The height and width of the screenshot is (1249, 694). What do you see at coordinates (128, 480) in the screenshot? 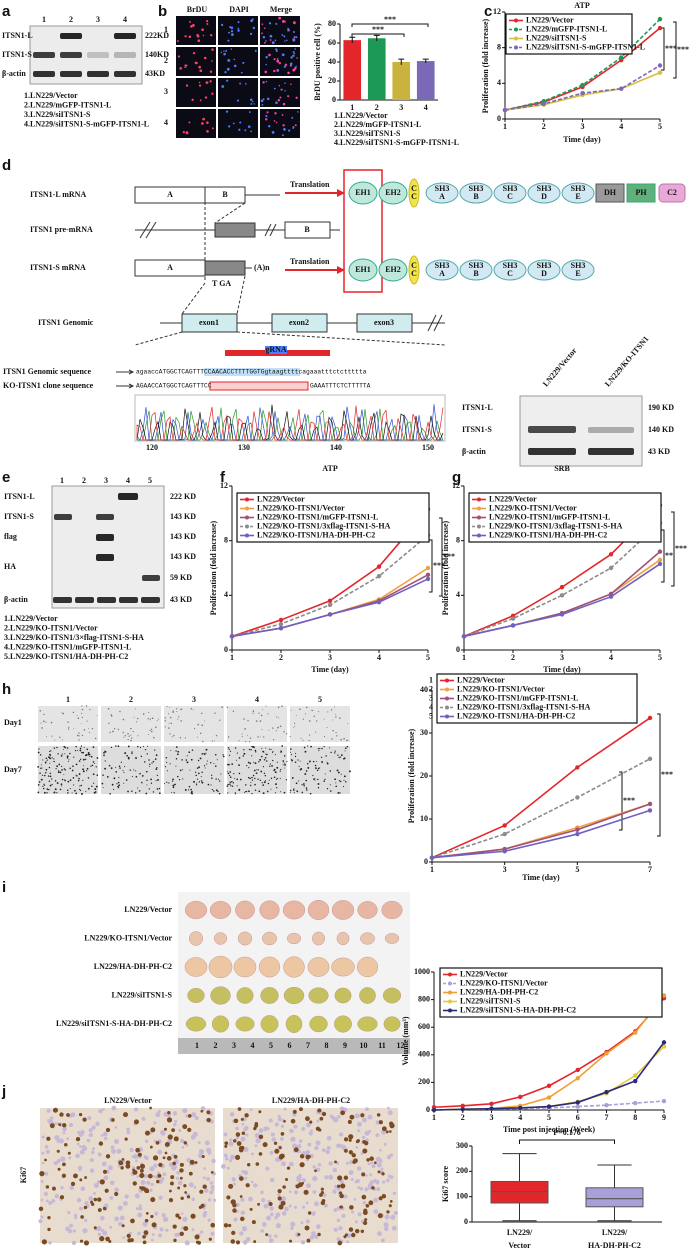
I see `lane-label: 4` at bounding box center [128, 480].